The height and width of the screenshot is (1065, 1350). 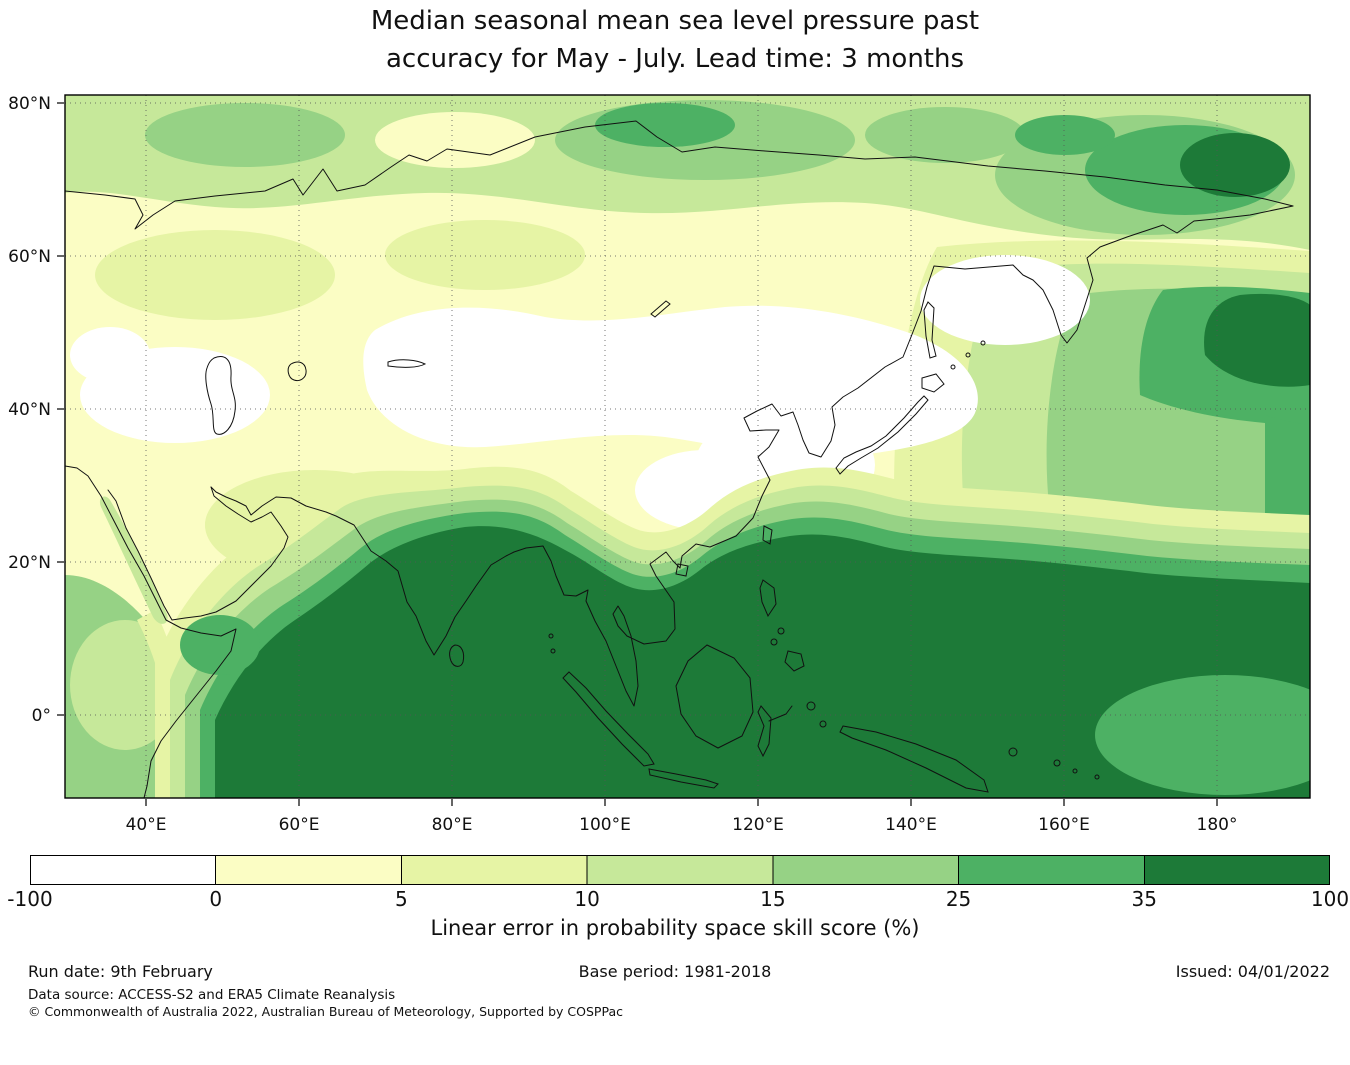 I want to click on issued-date-text: Issued: 04/01/2022, so click(x=1252, y=971).